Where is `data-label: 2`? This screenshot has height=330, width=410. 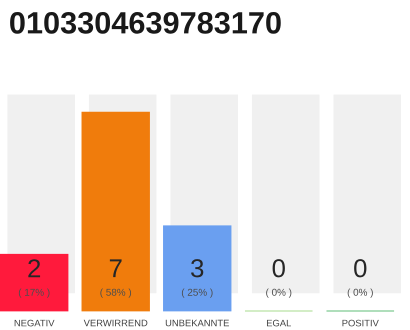
data-label: 2 is located at coordinates (34, 268).